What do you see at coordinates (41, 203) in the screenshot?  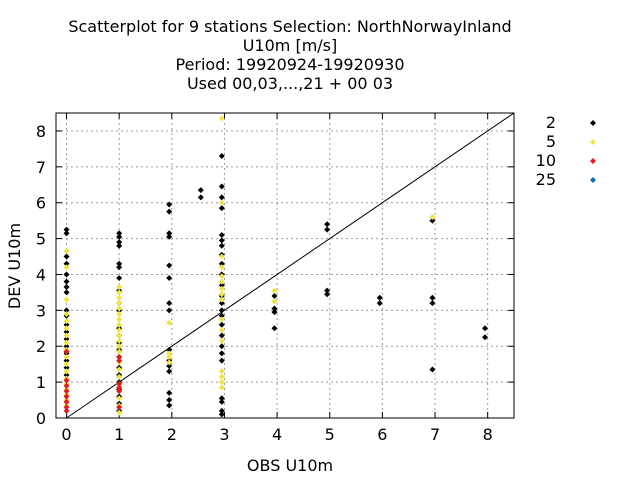 I see `y-tick-label: 6` at bounding box center [41, 203].